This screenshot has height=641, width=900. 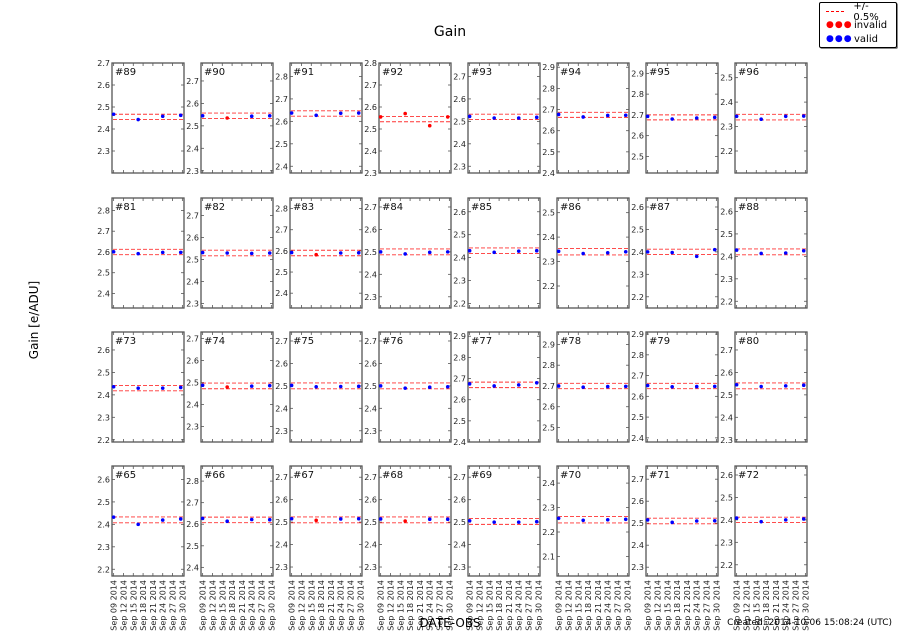 I want to click on y-tick-label: 2.8, so click(x=281, y=76).